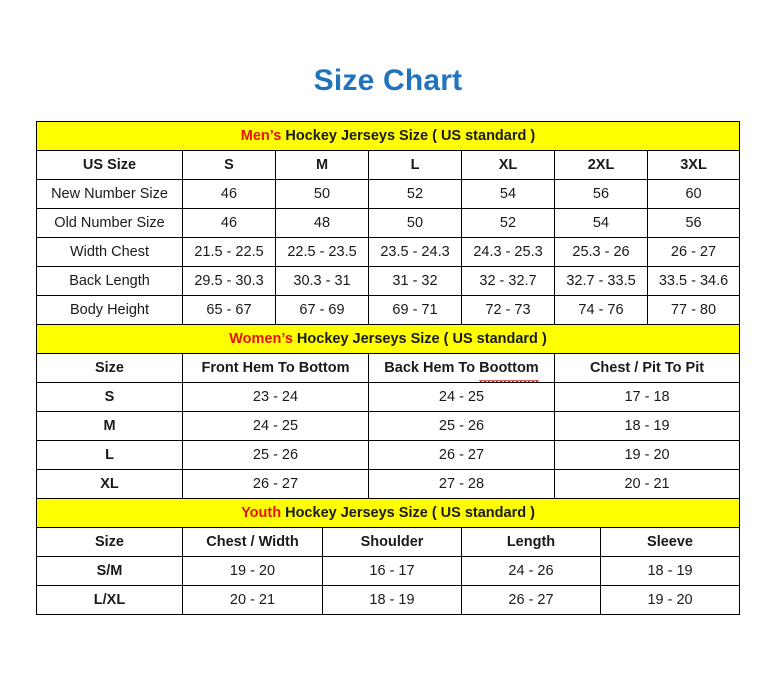  Describe the element at coordinates (229, 194) in the screenshot. I see `mens-cell-0-0: 46` at that location.